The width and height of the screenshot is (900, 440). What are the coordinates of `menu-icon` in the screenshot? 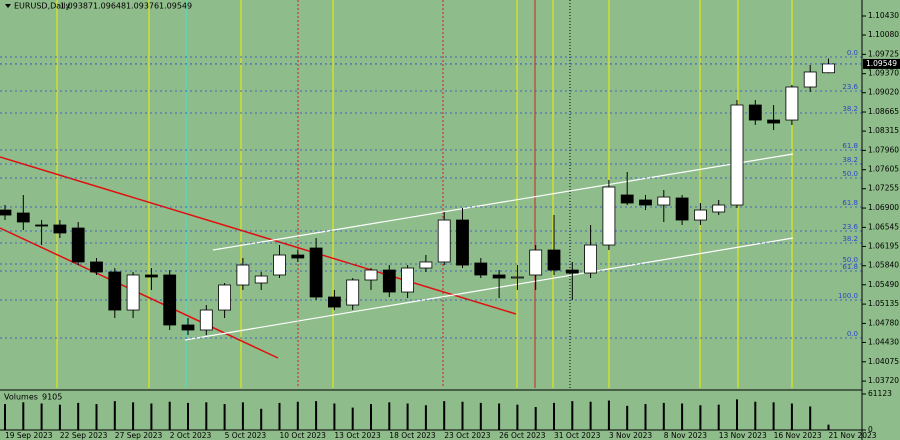 It's located at (8, 6).